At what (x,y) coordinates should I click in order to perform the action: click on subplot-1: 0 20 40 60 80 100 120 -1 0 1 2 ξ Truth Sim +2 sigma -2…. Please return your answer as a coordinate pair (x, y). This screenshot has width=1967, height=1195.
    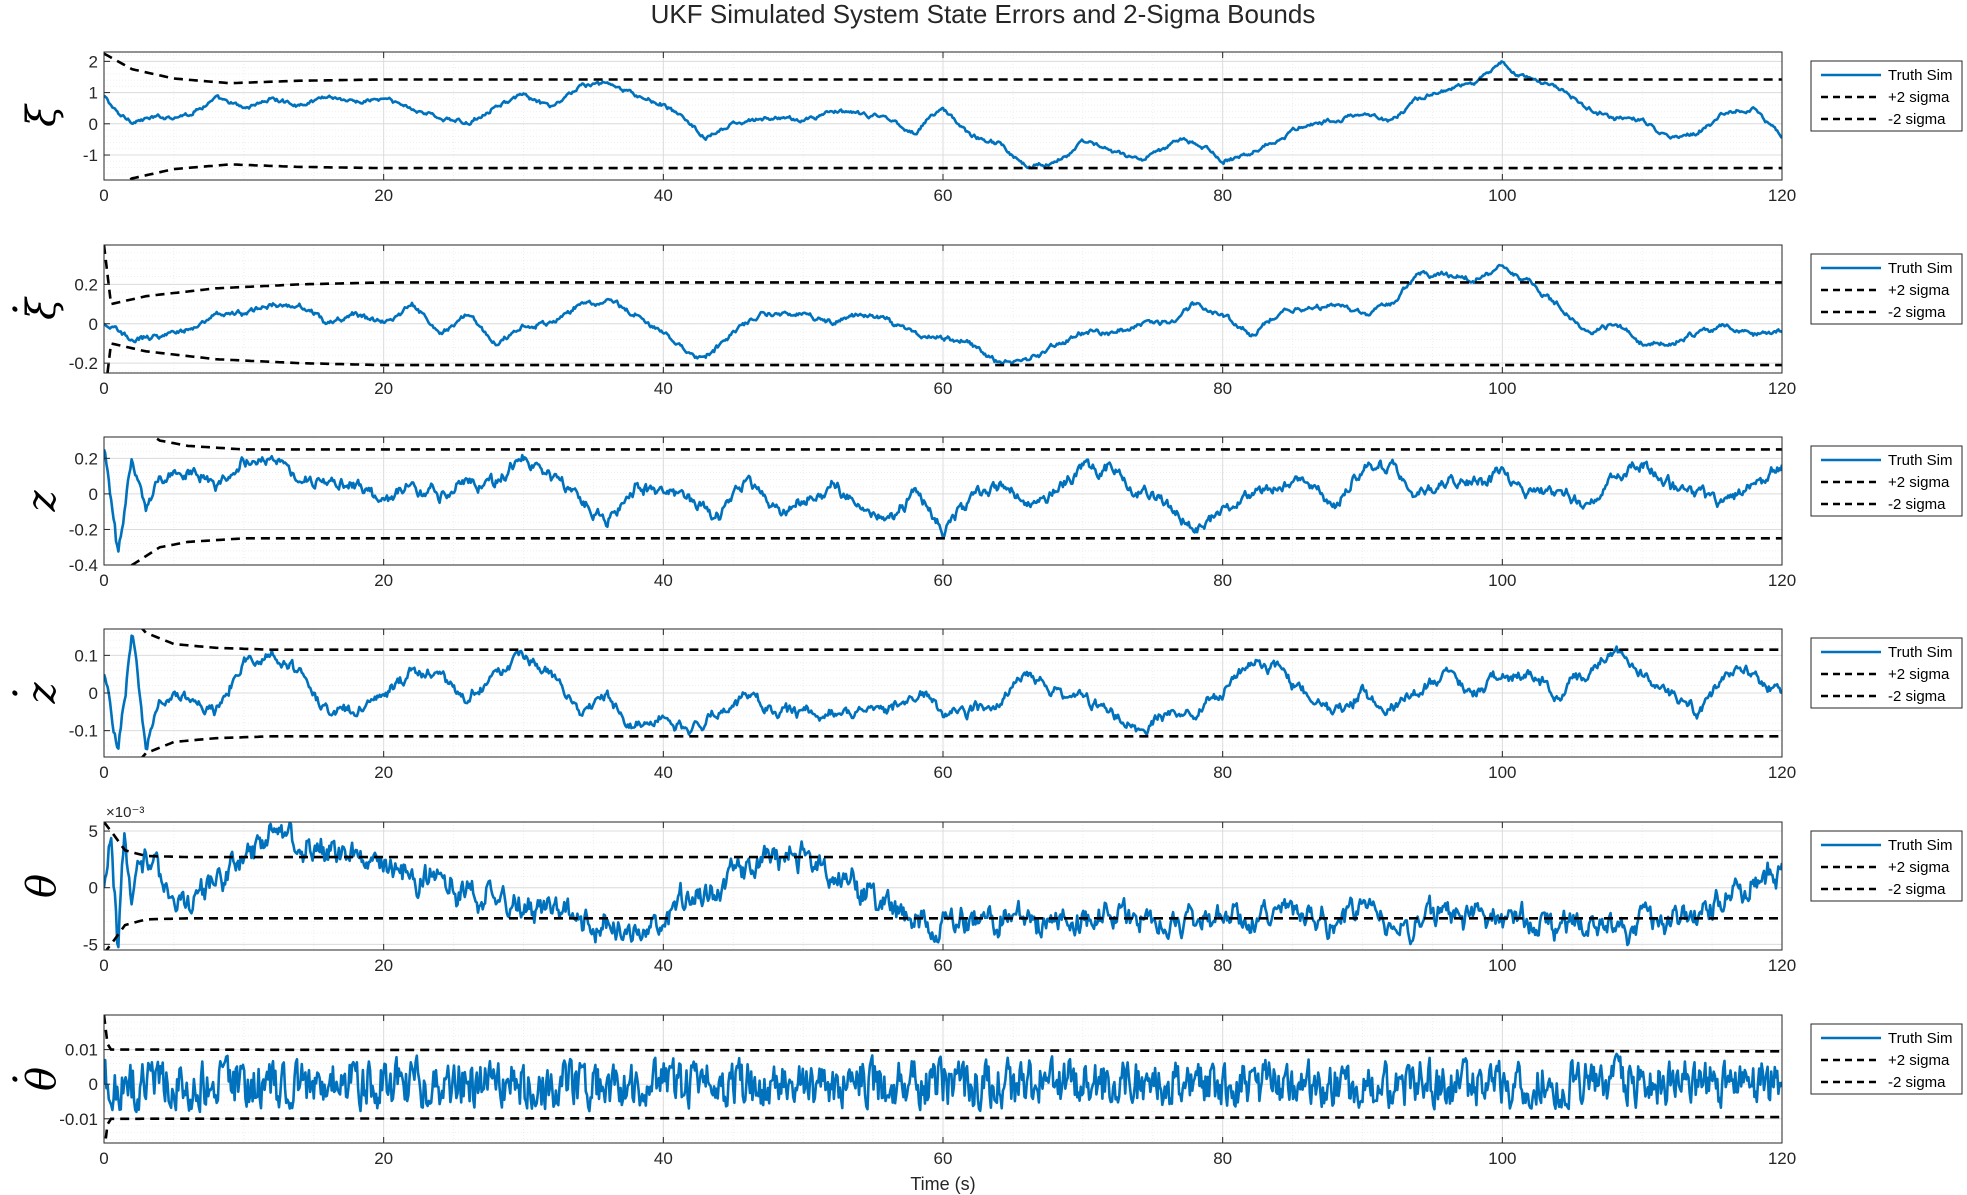
    Looking at the image, I should click on (991, 128).